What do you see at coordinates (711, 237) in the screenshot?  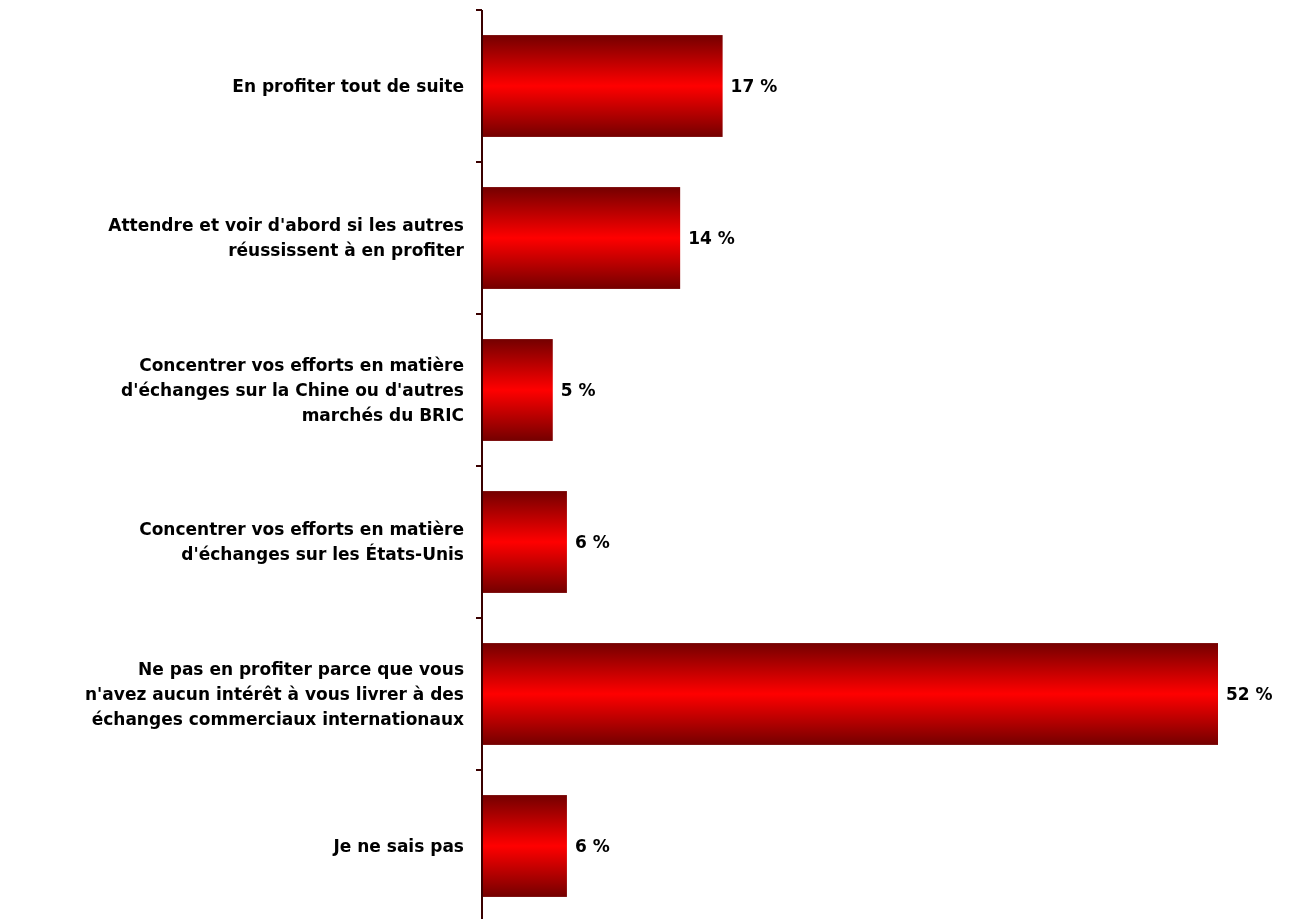 I see `data-label: 14 %` at bounding box center [711, 237].